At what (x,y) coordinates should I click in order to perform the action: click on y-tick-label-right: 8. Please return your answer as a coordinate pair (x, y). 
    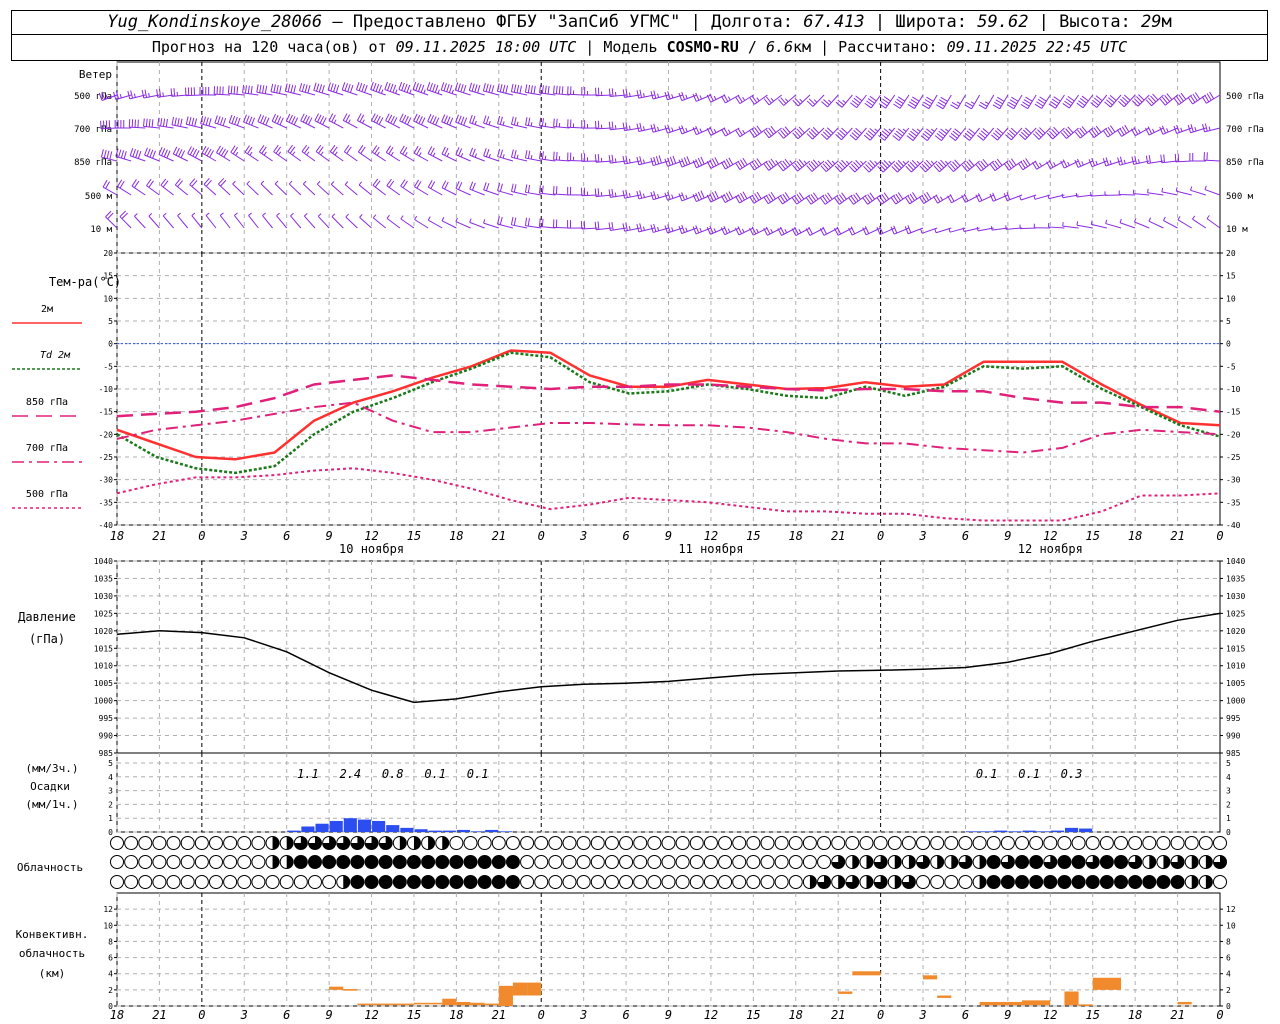
    Looking at the image, I should click on (1228, 941).